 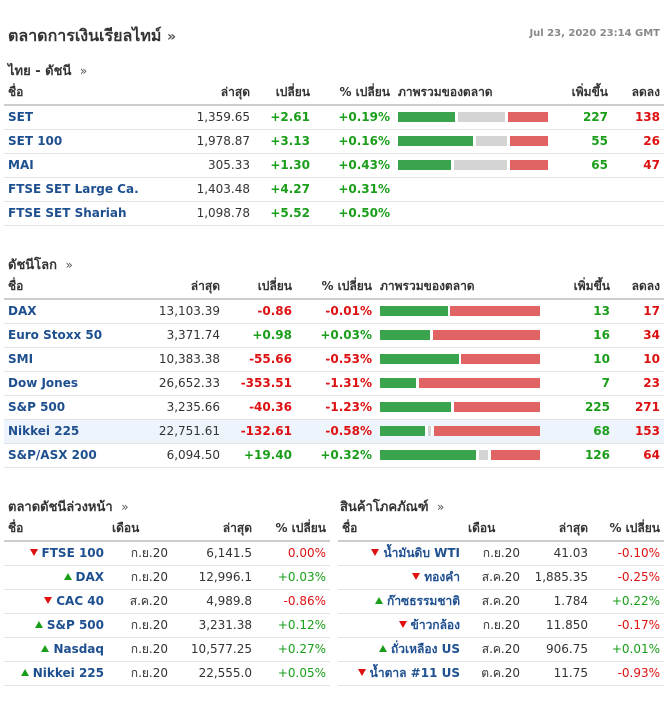 What do you see at coordinates (501, 673) in the screenshot?
I see `table-row: น้ำตาล #11 US ต.ค.20 11.75 -0.93%` at bounding box center [501, 673].